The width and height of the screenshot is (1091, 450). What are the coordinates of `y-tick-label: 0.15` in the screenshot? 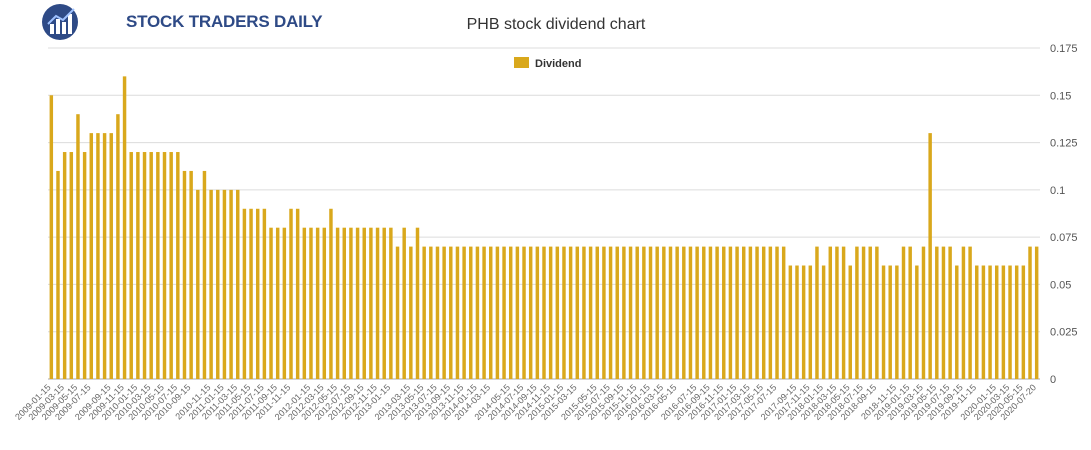 It's located at (1060, 96).